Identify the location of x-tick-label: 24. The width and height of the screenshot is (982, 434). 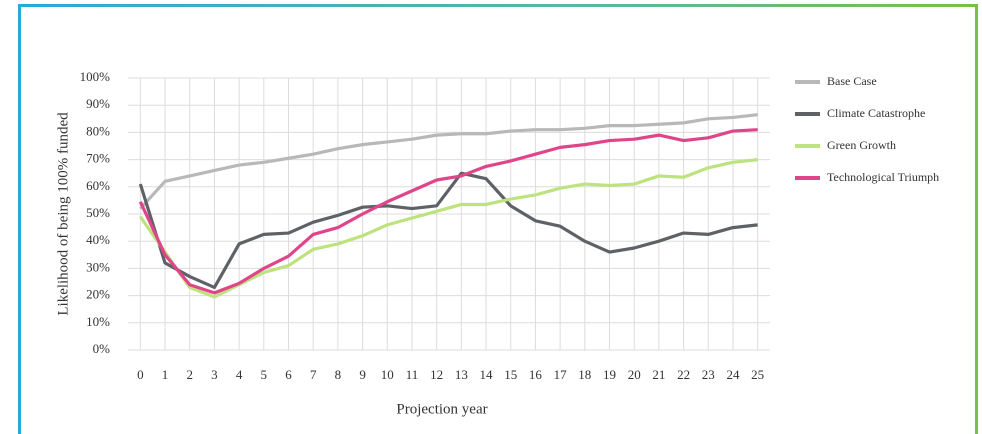
(733, 374).